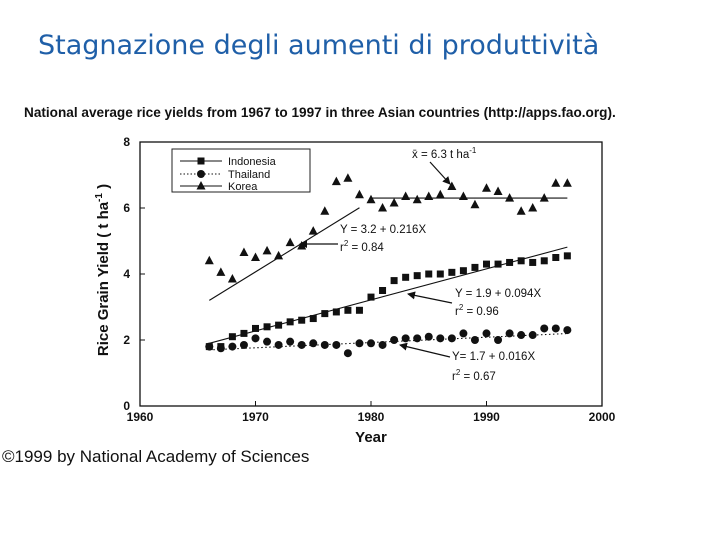 This screenshot has width=720, height=540. I want to click on arrow-korea-mean, so click(440, 173).